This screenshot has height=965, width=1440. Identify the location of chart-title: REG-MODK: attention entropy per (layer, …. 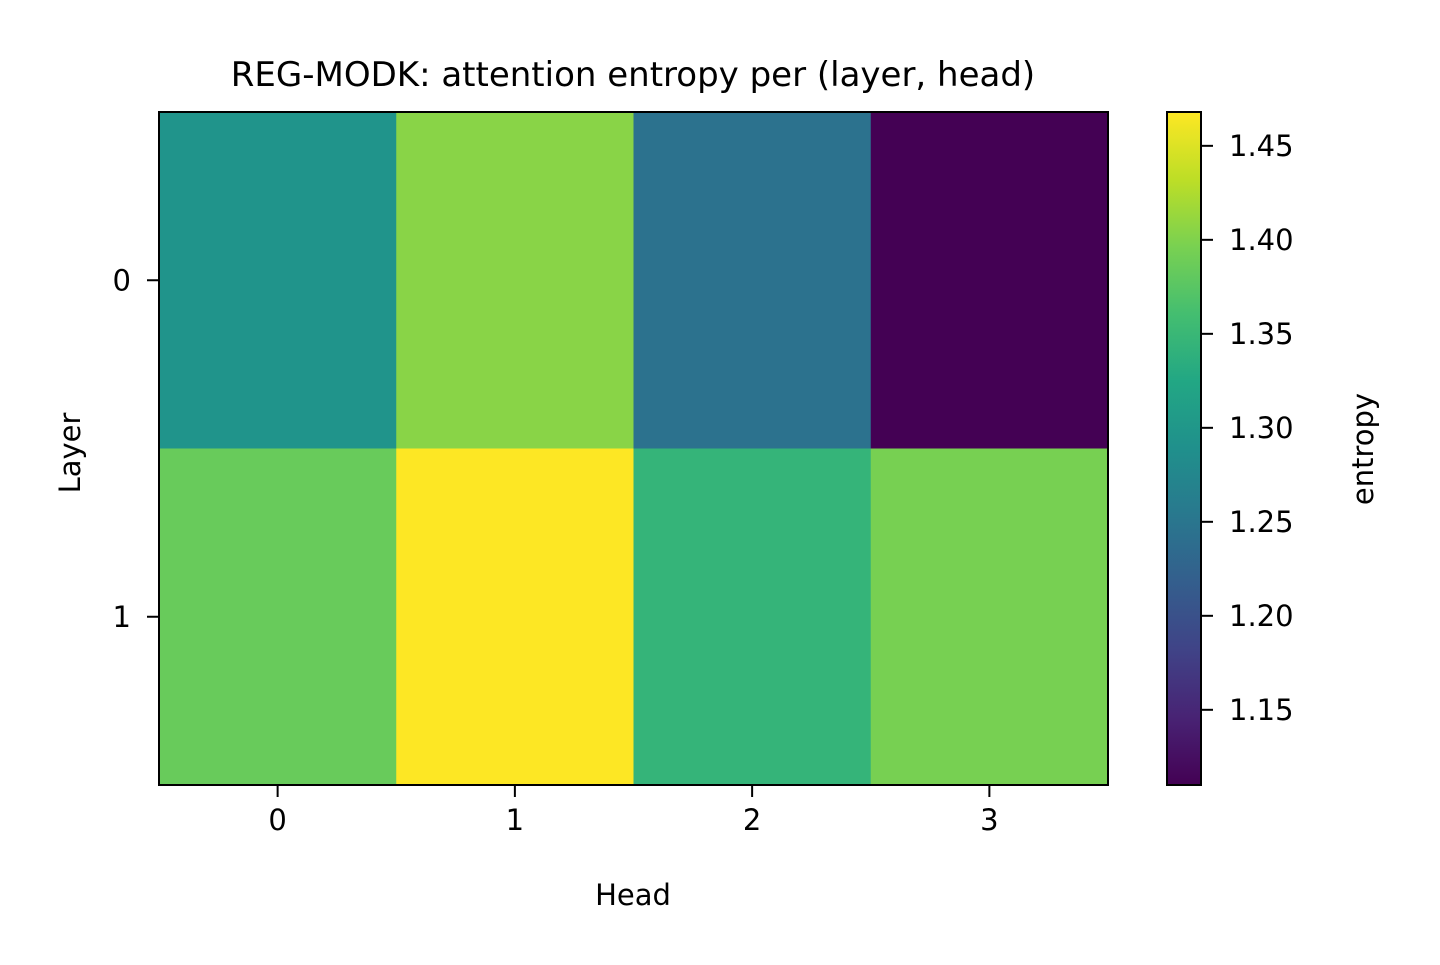
(633, 75).